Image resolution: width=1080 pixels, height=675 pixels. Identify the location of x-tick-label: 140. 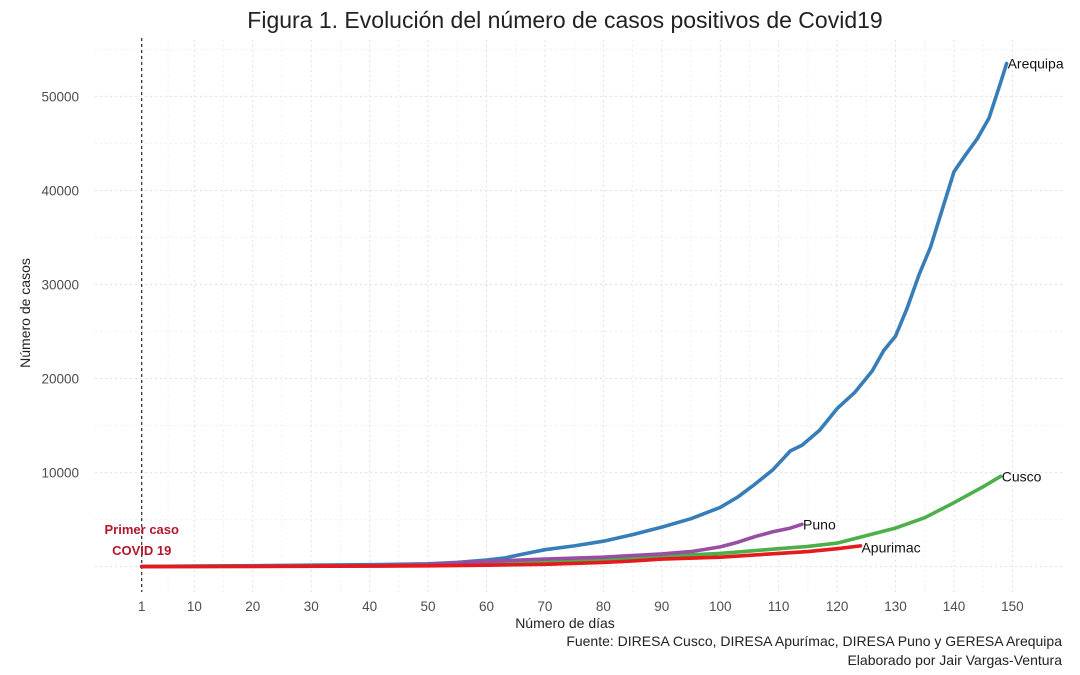
(954, 606).